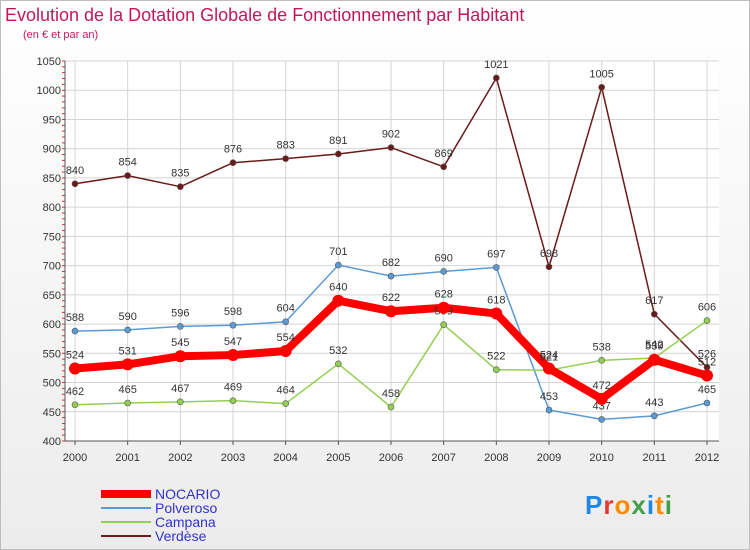 This screenshot has width=750, height=550. What do you see at coordinates (52, 442) in the screenshot?
I see `y-tick-label: 400` at bounding box center [52, 442].